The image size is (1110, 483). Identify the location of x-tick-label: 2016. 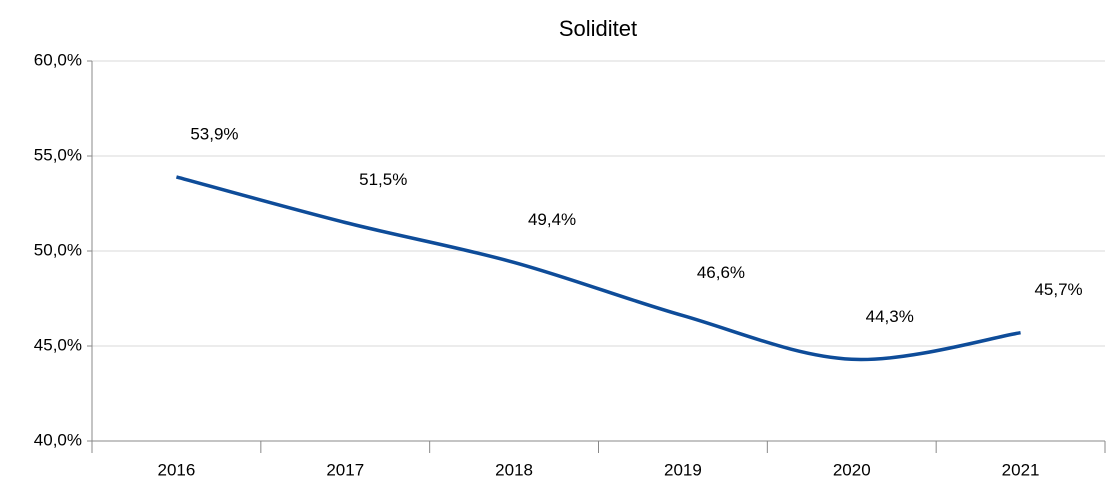
(177, 469).